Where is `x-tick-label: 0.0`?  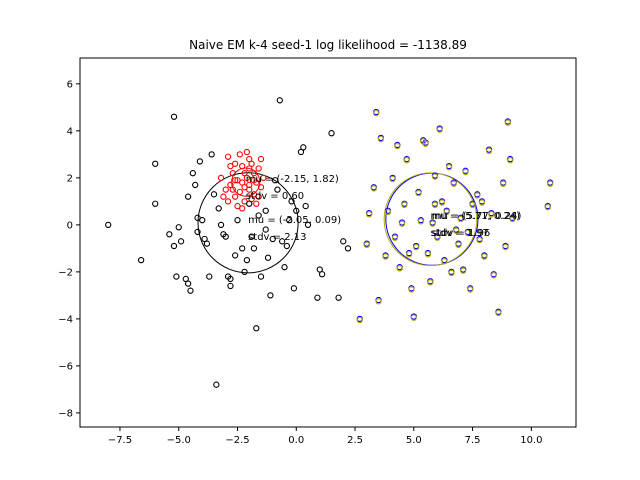 x-tick-label: 0.0 is located at coordinates (296, 440).